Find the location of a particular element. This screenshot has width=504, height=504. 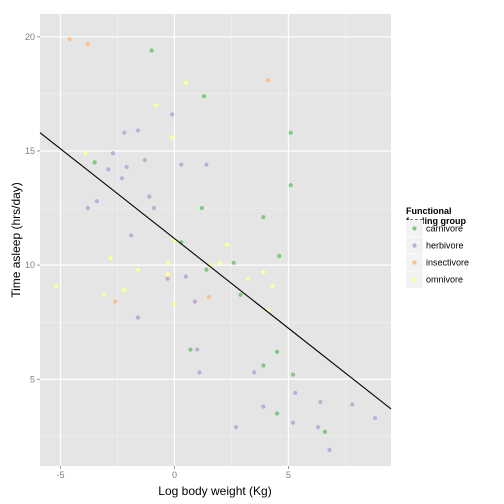

y-tick-label: 10 is located at coordinates (30, 265).